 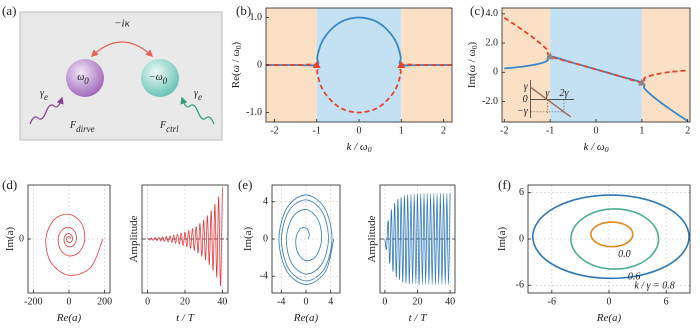 I want to click on mode-right-label: −ω0, so click(x=158, y=79).